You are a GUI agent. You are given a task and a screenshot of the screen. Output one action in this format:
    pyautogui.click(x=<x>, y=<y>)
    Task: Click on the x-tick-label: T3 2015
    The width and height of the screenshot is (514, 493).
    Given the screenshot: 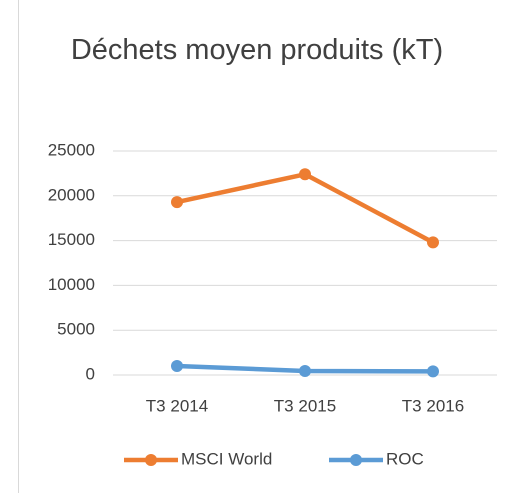 What is the action you would take?
    pyautogui.click(x=305, y=405)
    